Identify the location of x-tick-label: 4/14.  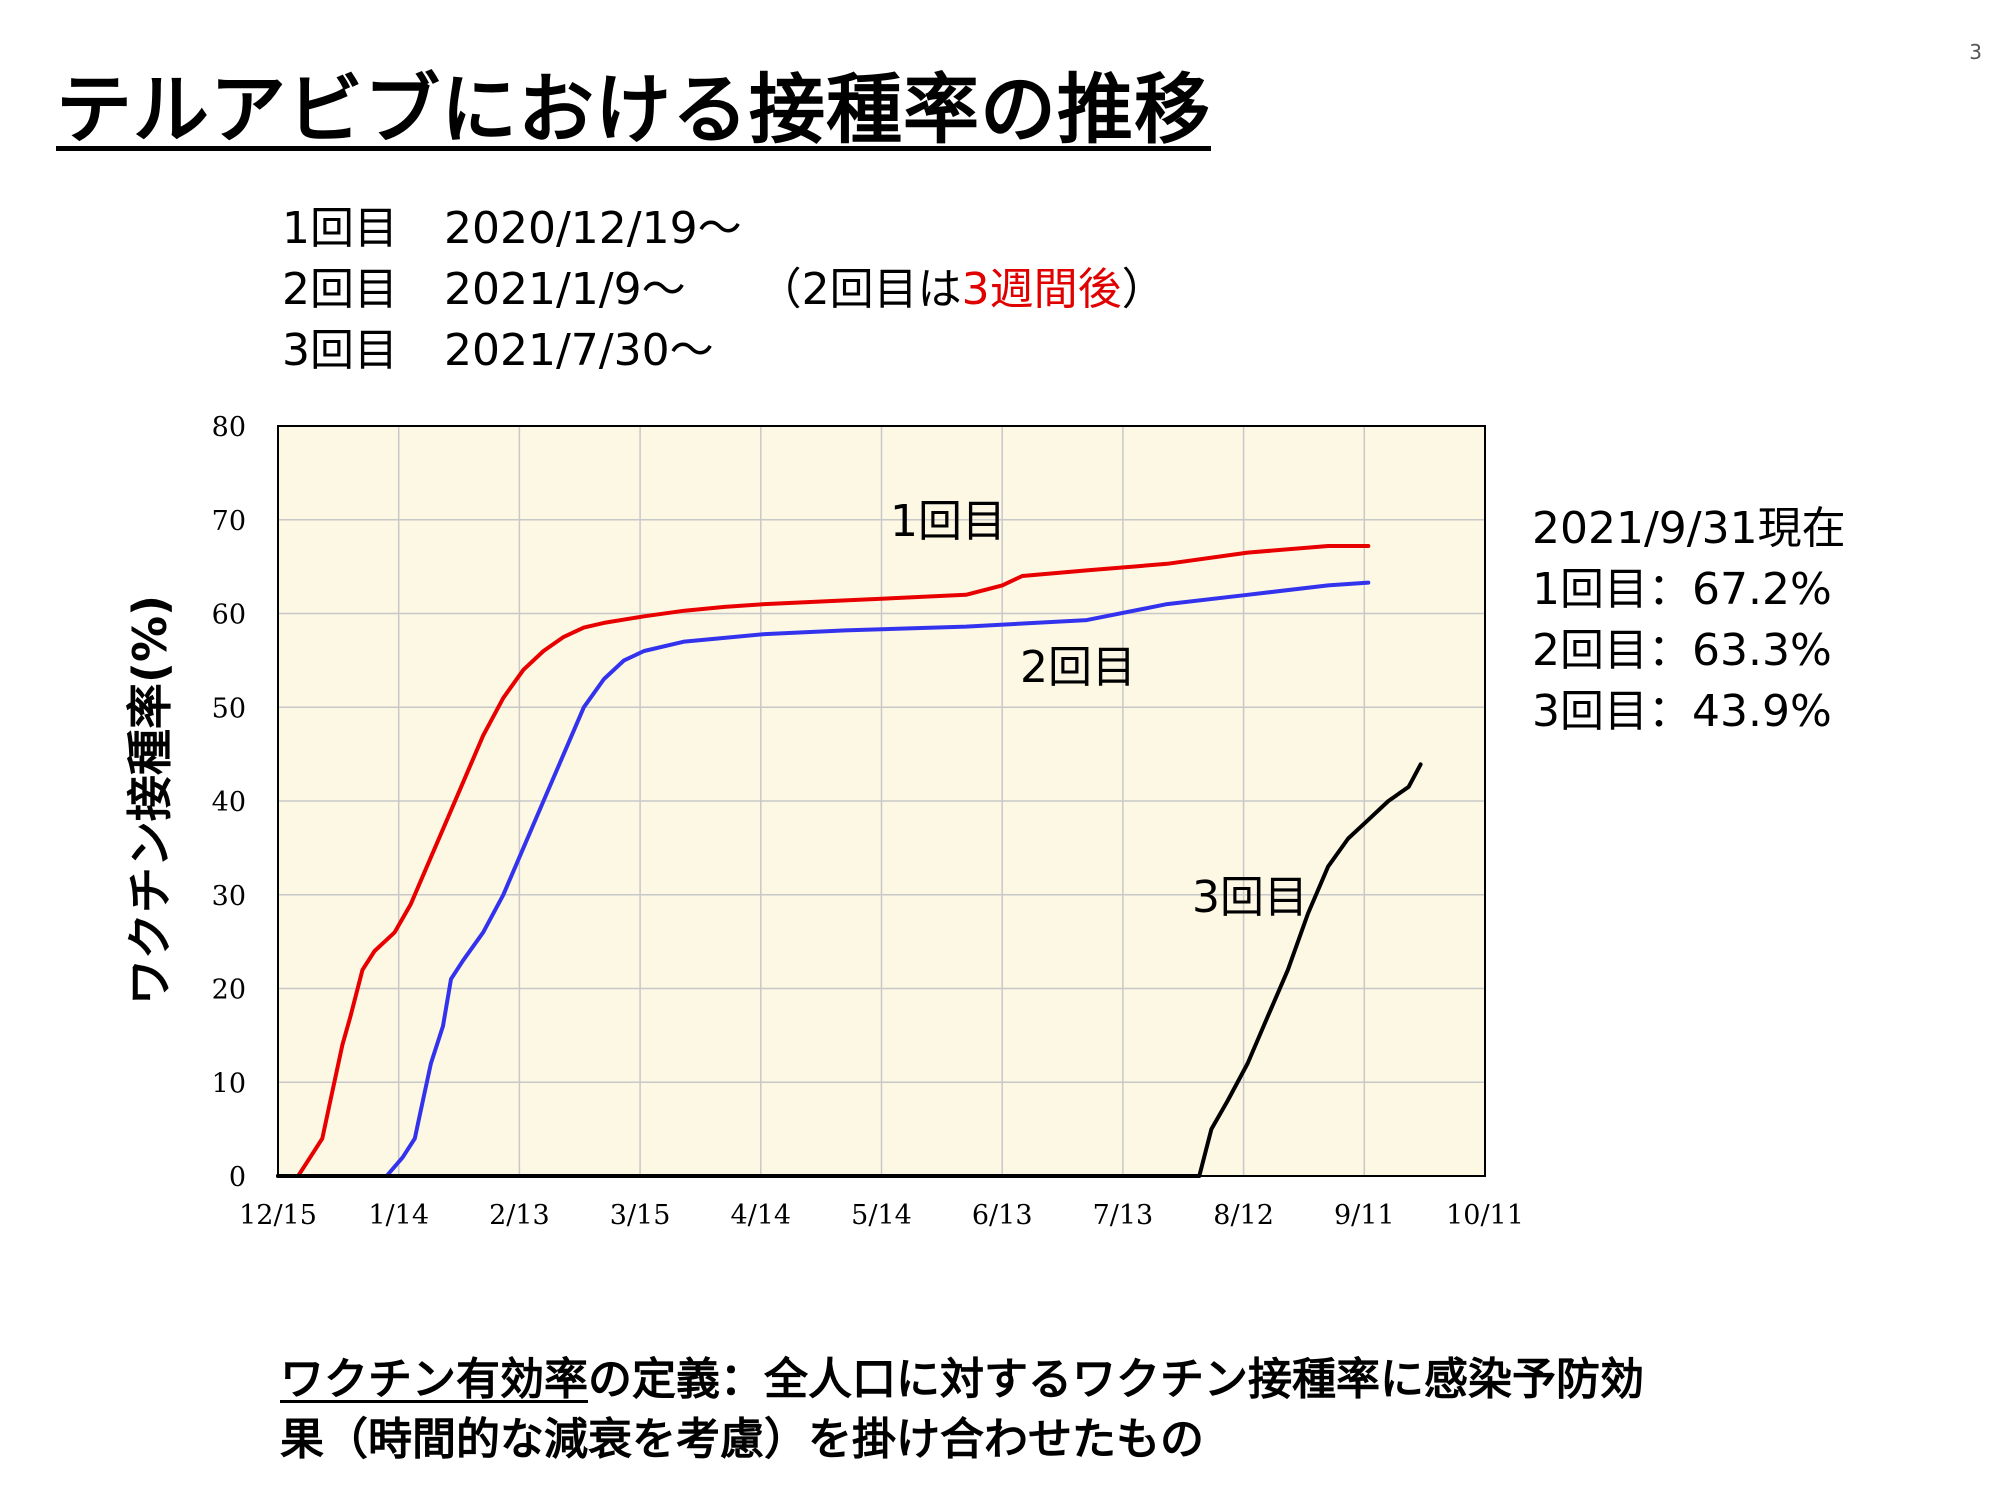
(760, 1215).